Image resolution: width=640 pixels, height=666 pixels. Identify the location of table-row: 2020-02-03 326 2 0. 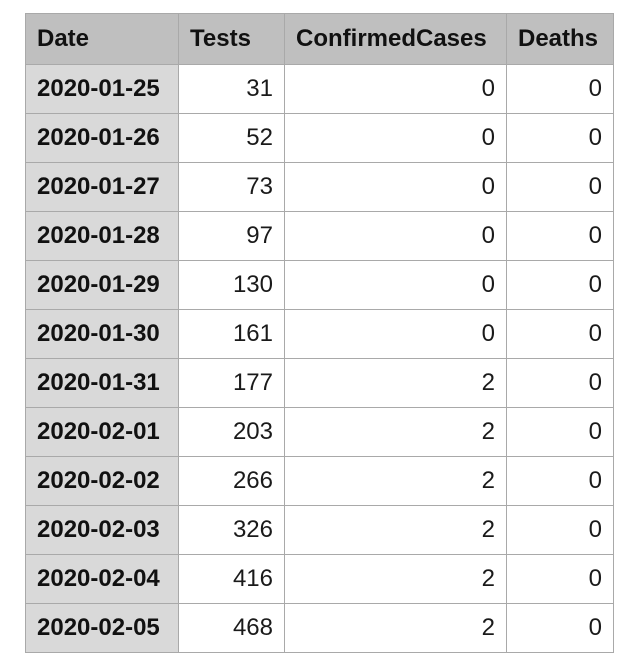
(319, 530).